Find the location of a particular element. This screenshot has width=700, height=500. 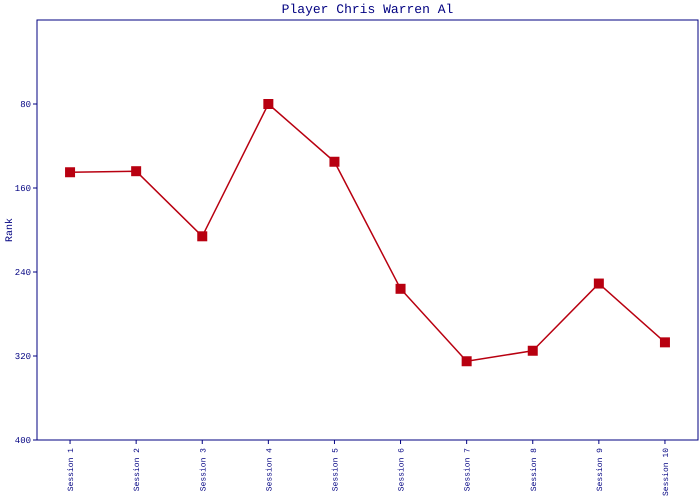

x-tick-label: Session 4 is located at coordinates (269, 470).